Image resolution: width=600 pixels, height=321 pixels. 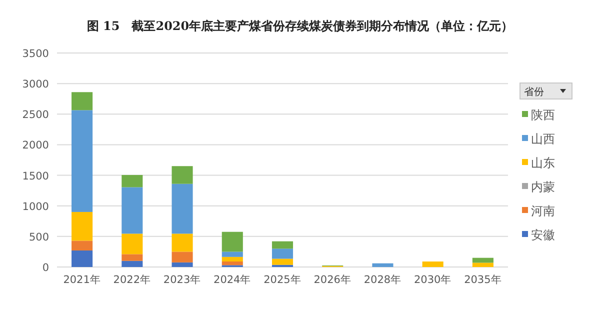 I want to click on y-tick-label: 500, so click(x=38, y=237).